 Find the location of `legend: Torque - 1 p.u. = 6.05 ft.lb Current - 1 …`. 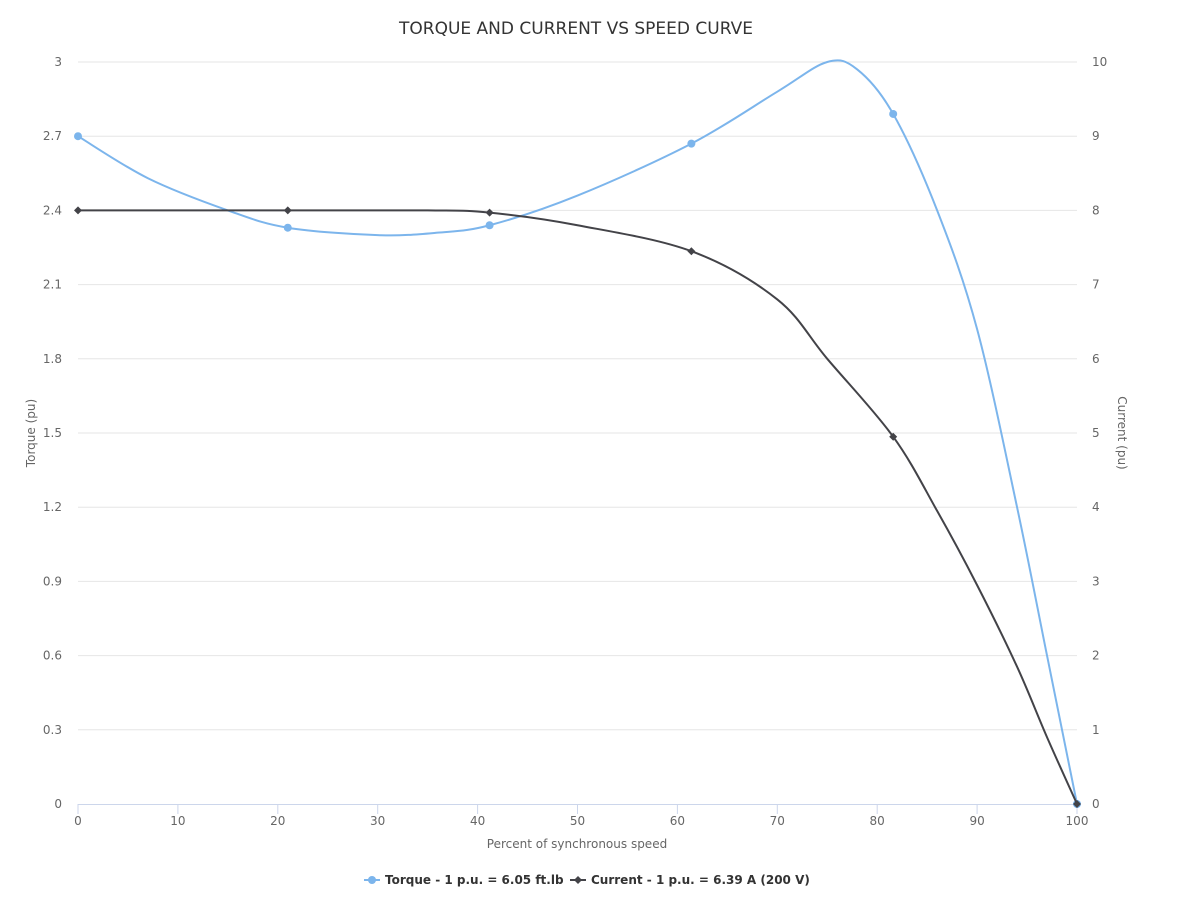

legend: Torque - 1 p.u. = 6.05 ft.lb Current - 1 … is located at coordinates (587, 880).